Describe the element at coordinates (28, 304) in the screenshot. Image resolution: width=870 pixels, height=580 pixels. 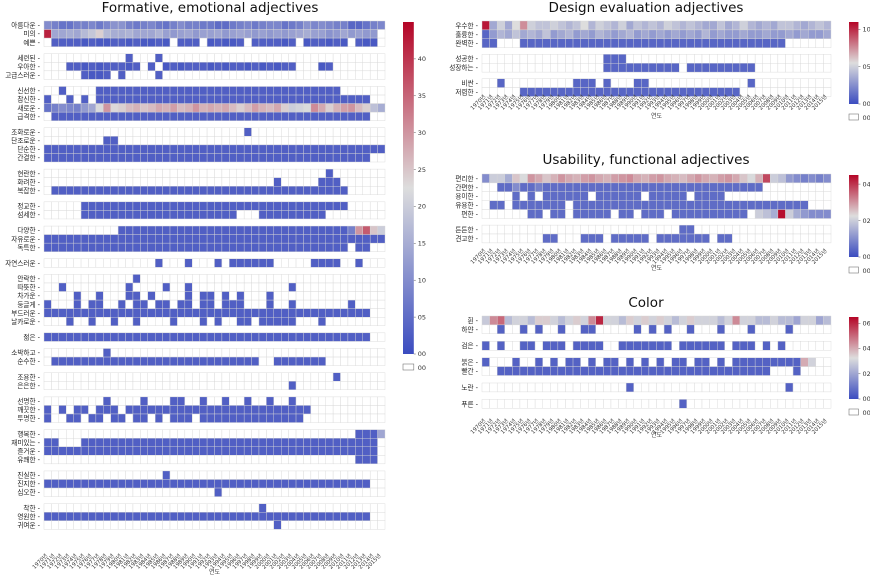
I see `row-label: 둥글게 -` at that location.